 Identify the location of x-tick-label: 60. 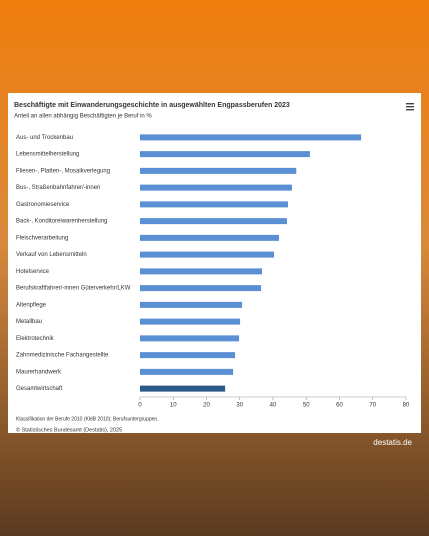
(339, 406).